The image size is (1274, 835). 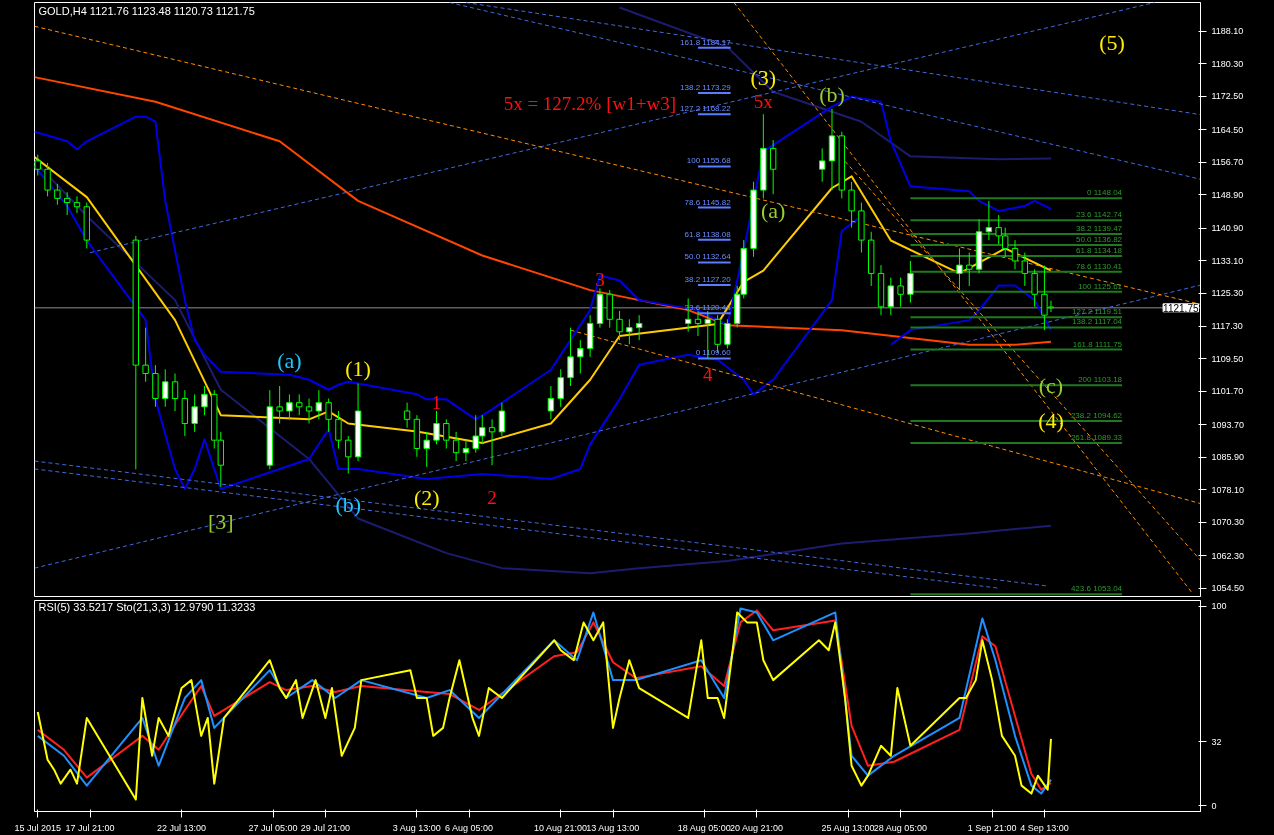 I want to click on annotation: 5x = 127.2% [w1+w3], so click(x=589, y=104).